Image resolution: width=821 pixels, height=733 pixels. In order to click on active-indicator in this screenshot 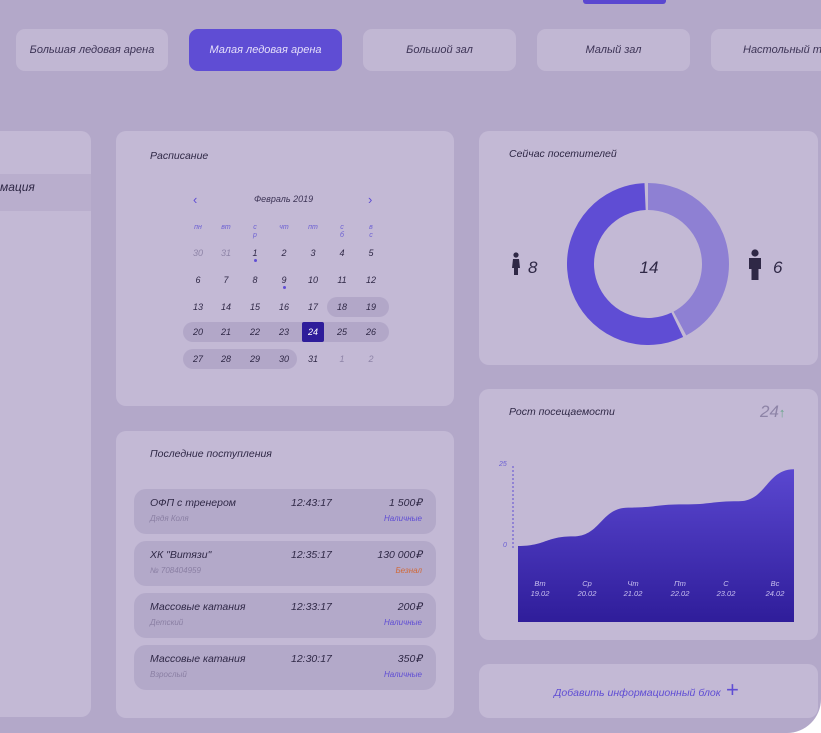, I will do `click(624, 2)`.